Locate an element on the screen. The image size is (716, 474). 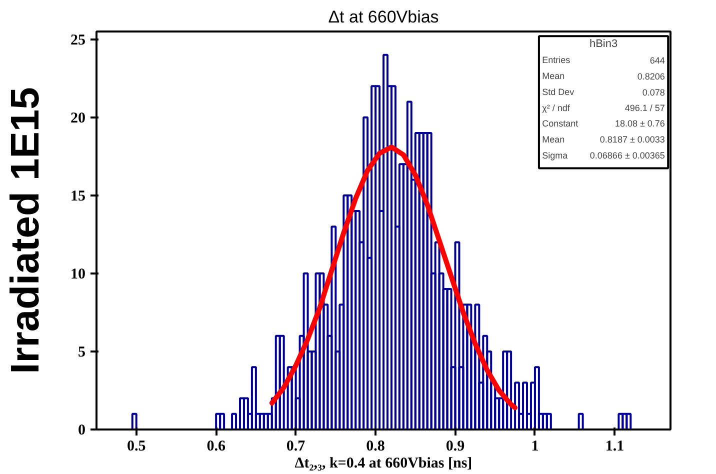
y-tick-label: 10 is located at coordinates (78, 274).